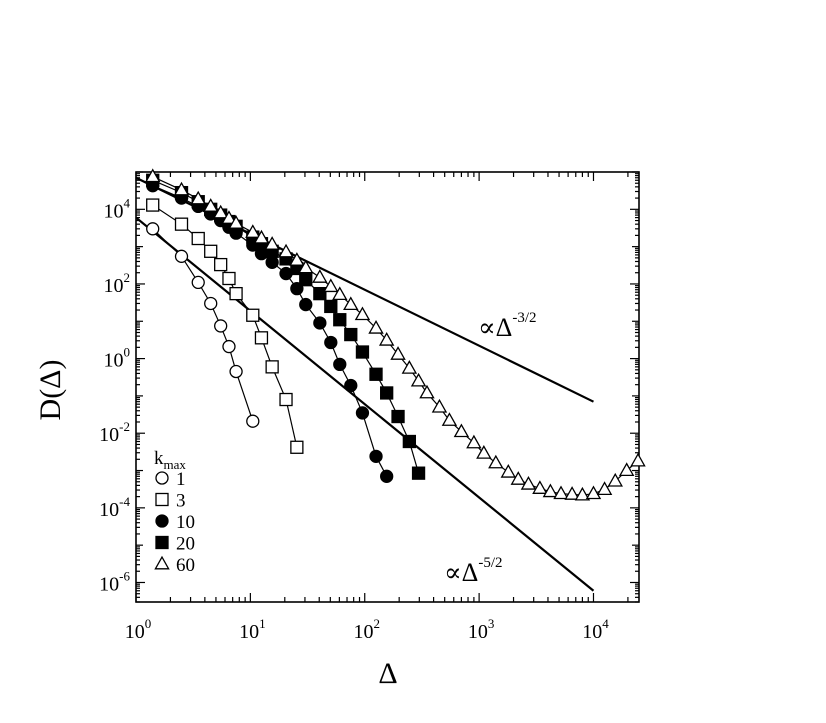 The height and width of the screenshot is (723, 826). Describe the element at coordinates (50, 390) in the screenshot. I see `y-axis-title: D(Δ)` at that location.